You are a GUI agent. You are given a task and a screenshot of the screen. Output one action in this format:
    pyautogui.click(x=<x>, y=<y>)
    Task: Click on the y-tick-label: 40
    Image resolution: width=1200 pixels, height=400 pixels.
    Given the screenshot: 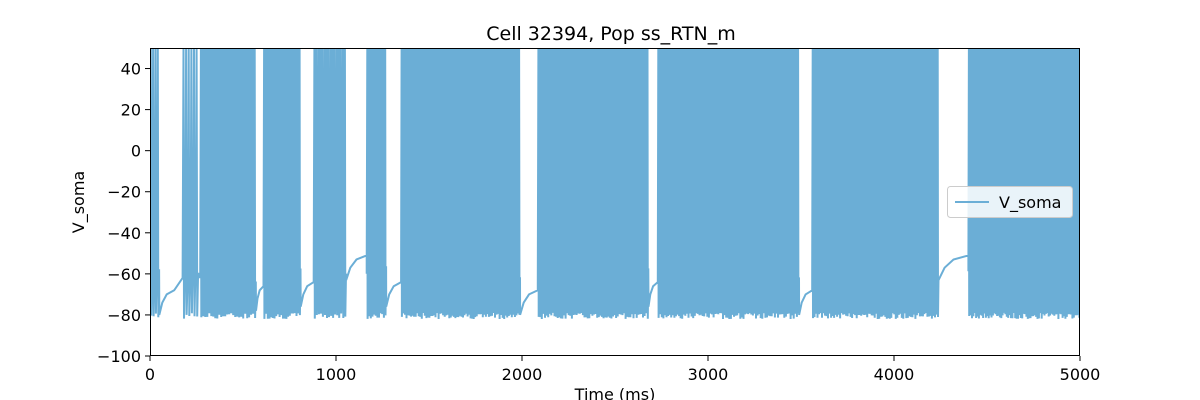 What is the action you would take?
    pyautogui.click(x=131, y=69)
    